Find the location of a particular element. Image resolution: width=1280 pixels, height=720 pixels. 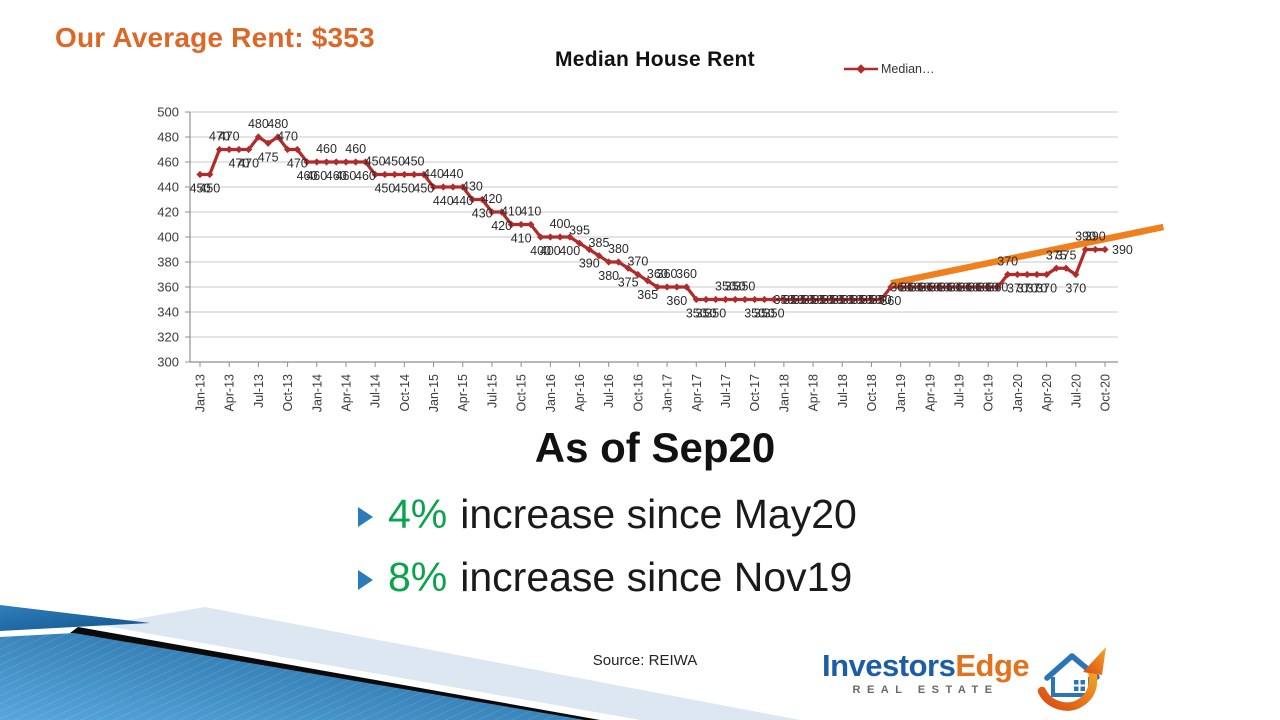

bullet-text: increase since May20 is located at coordinates (658, 514).